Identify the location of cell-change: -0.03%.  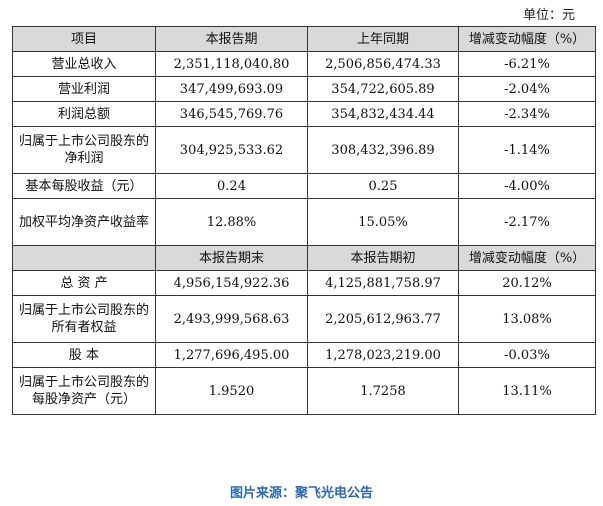
(527, 355).